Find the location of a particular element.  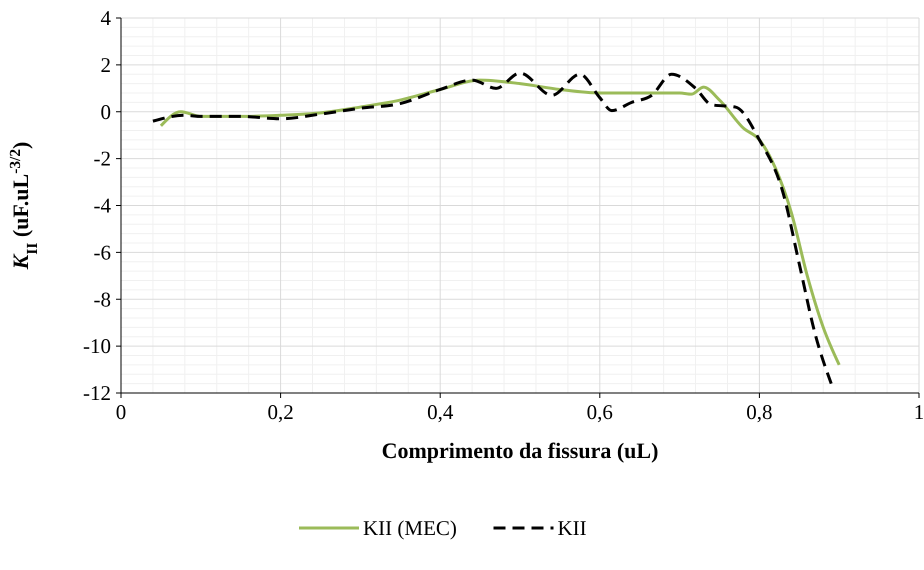

x-tick-label: 0,6 is located at coordinates (599, 412).